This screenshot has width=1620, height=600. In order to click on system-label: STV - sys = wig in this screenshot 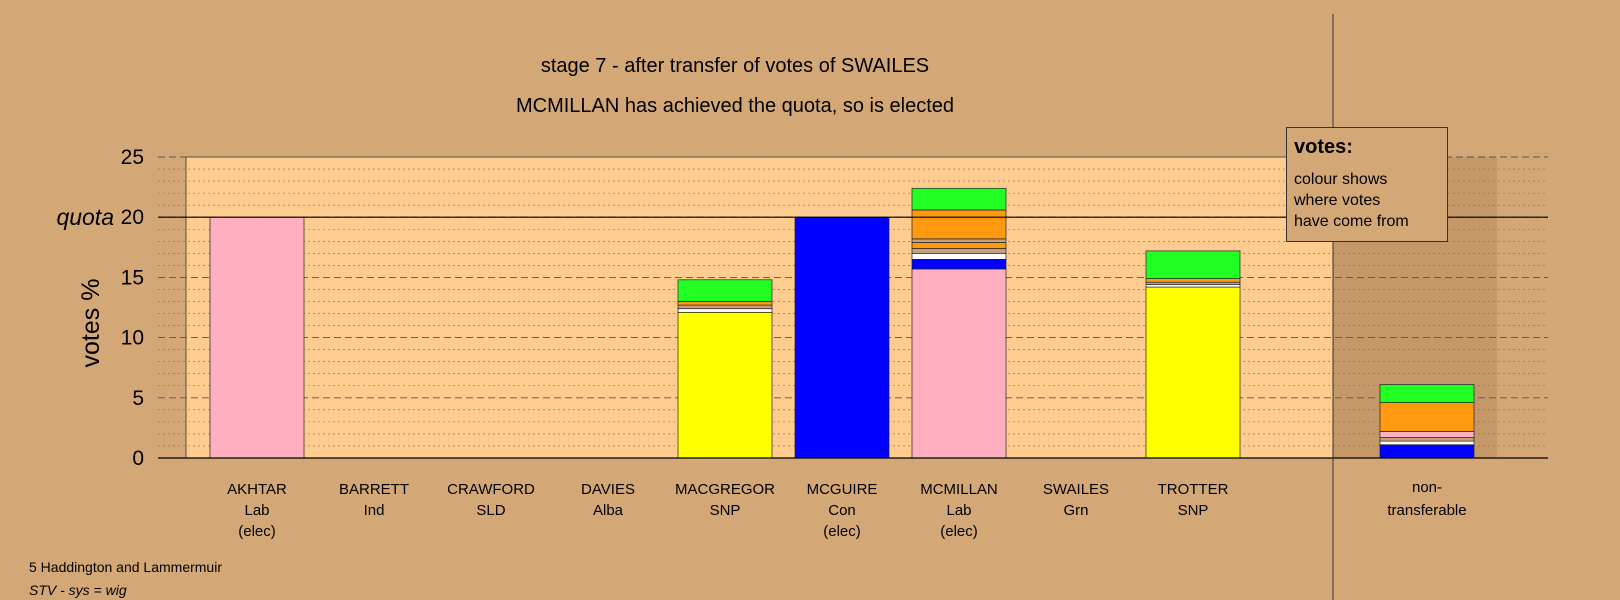, I will do `click(78, 590)`.